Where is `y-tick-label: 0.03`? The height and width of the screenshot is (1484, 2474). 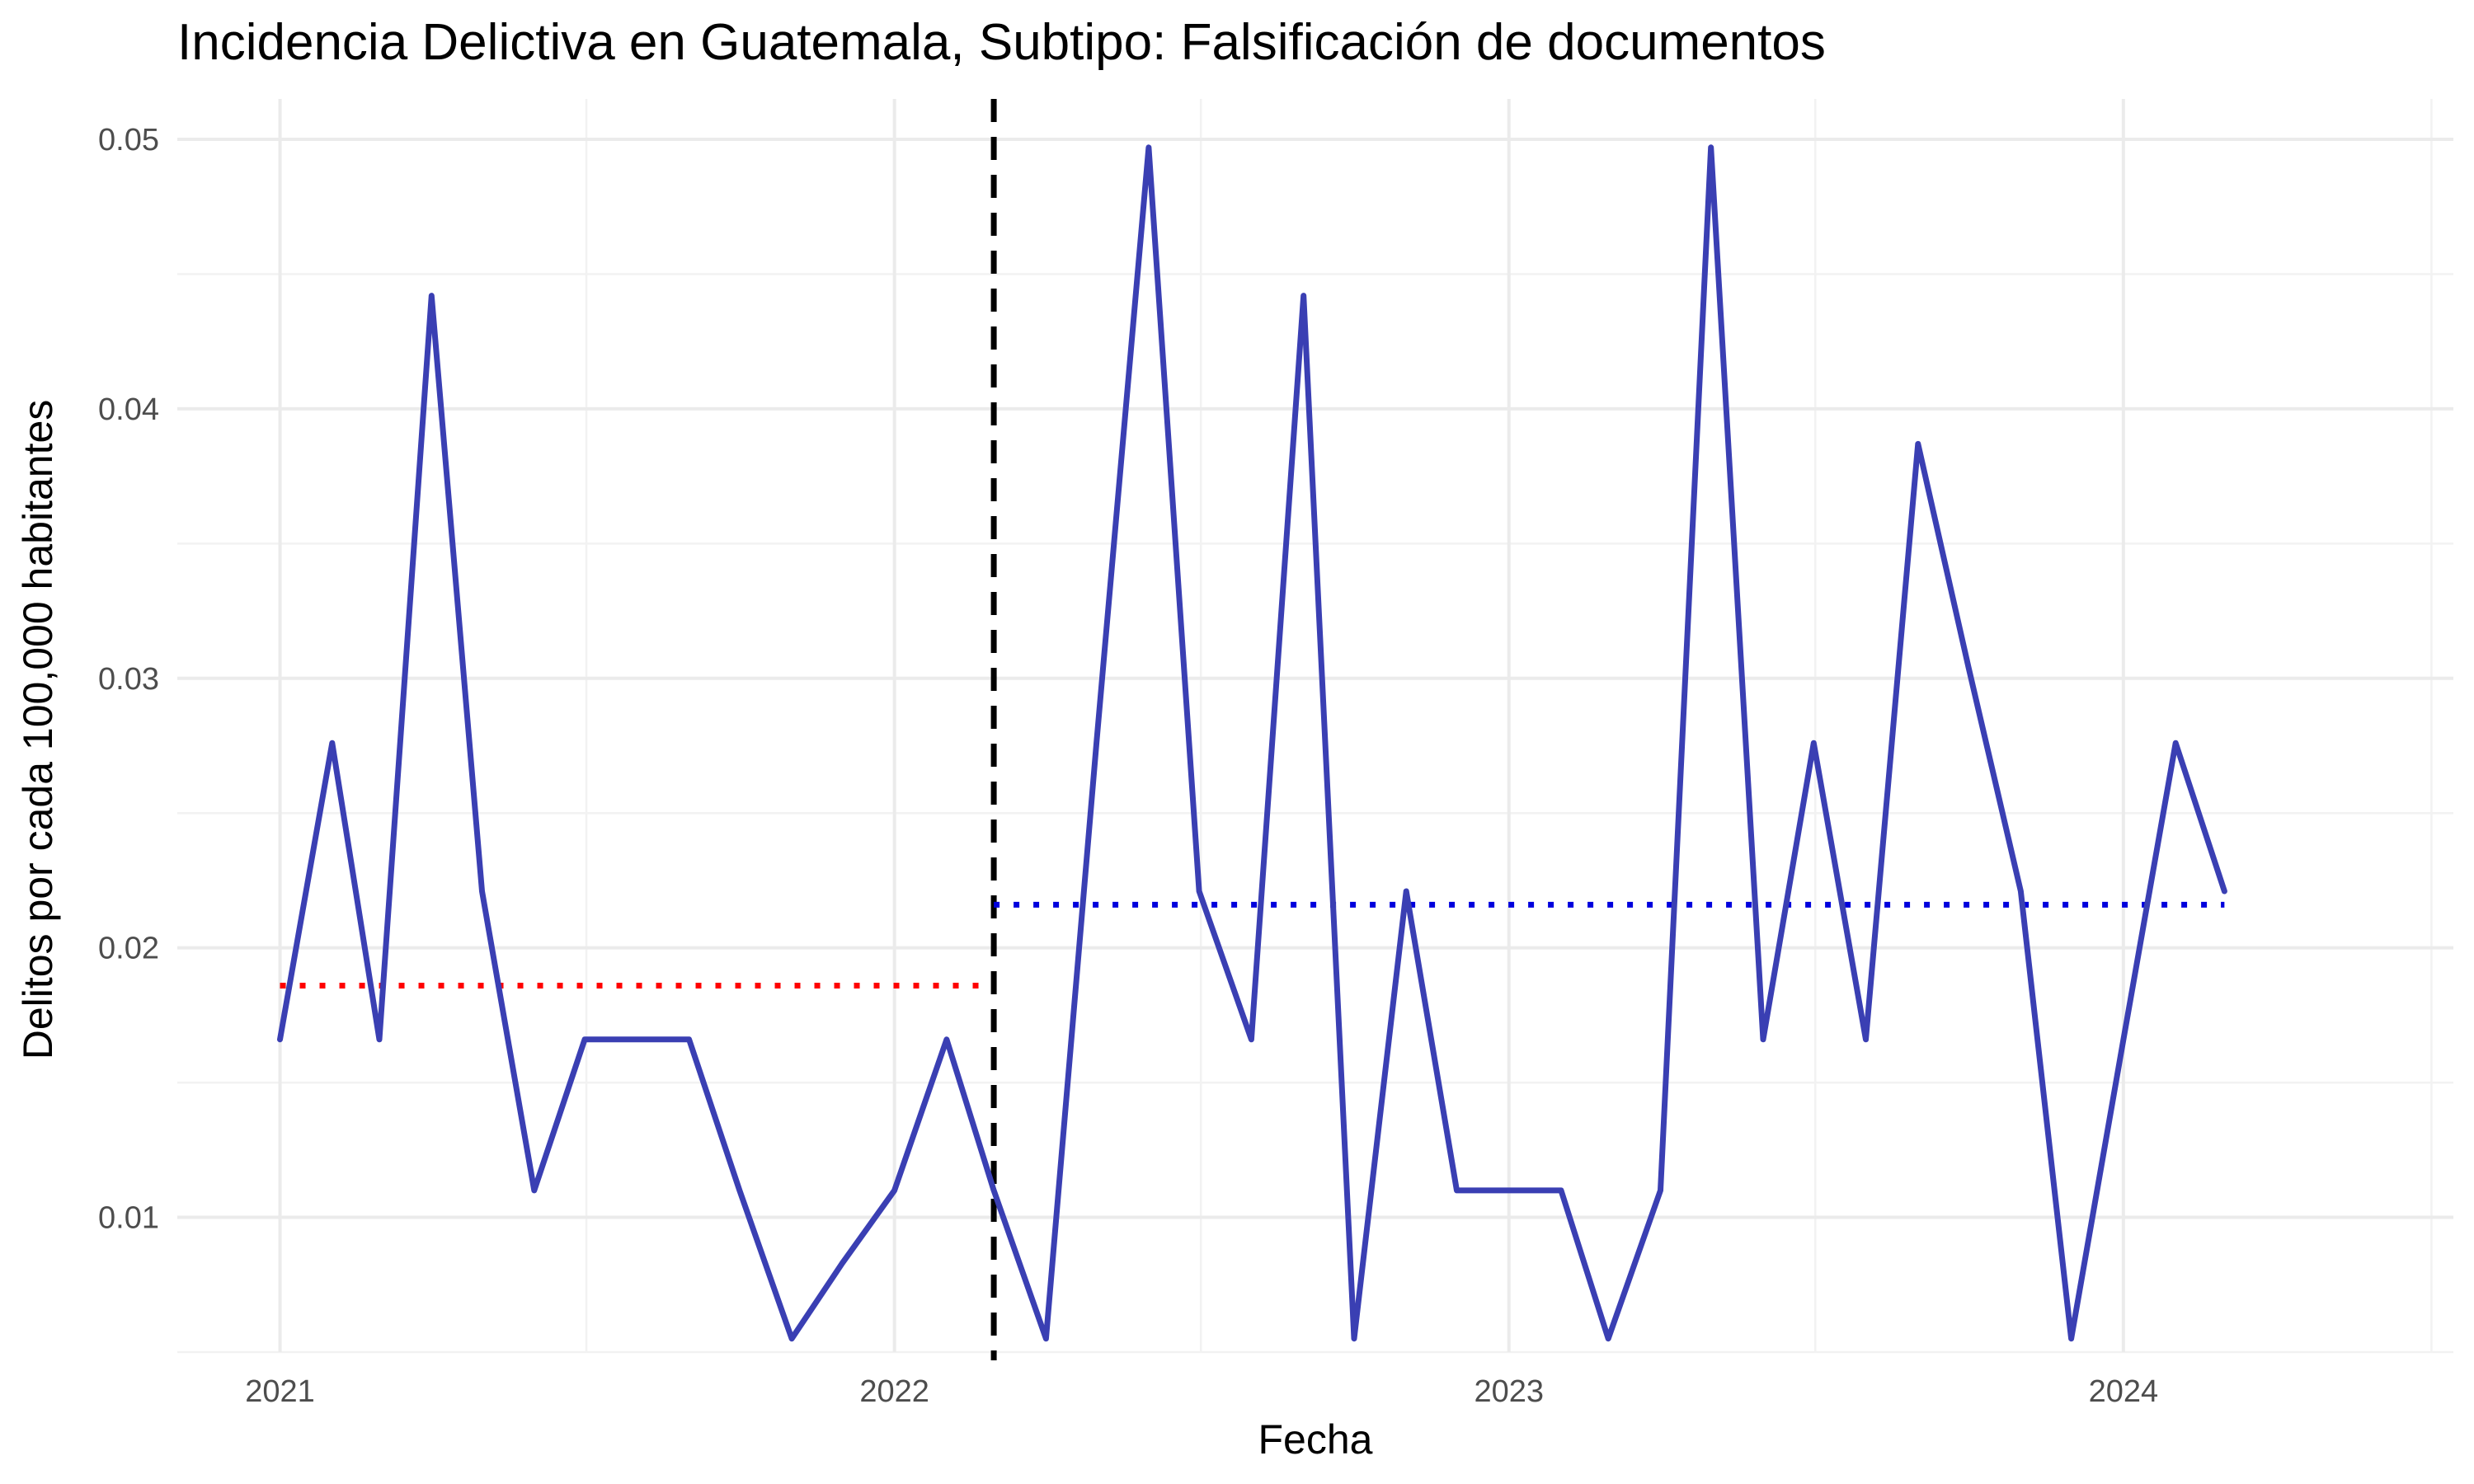 y-tick-label: 0.03 is located at coordinates (128, 679).